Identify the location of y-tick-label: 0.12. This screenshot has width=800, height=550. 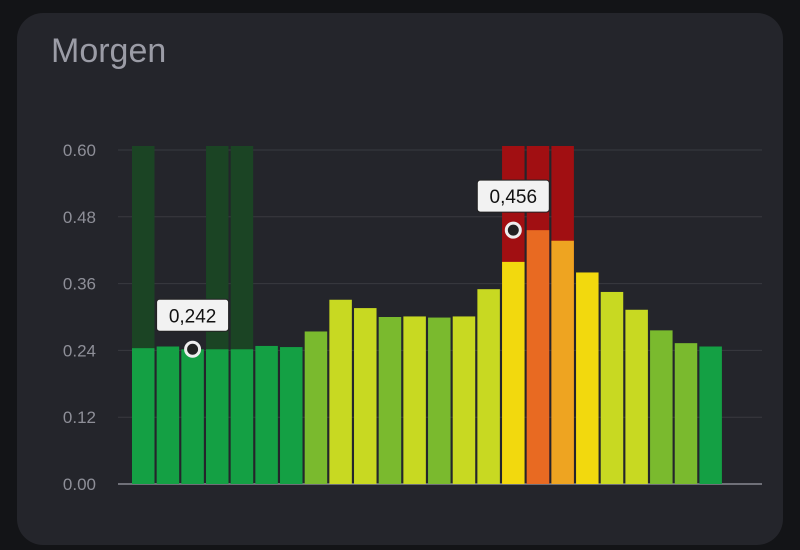
(79, 417).